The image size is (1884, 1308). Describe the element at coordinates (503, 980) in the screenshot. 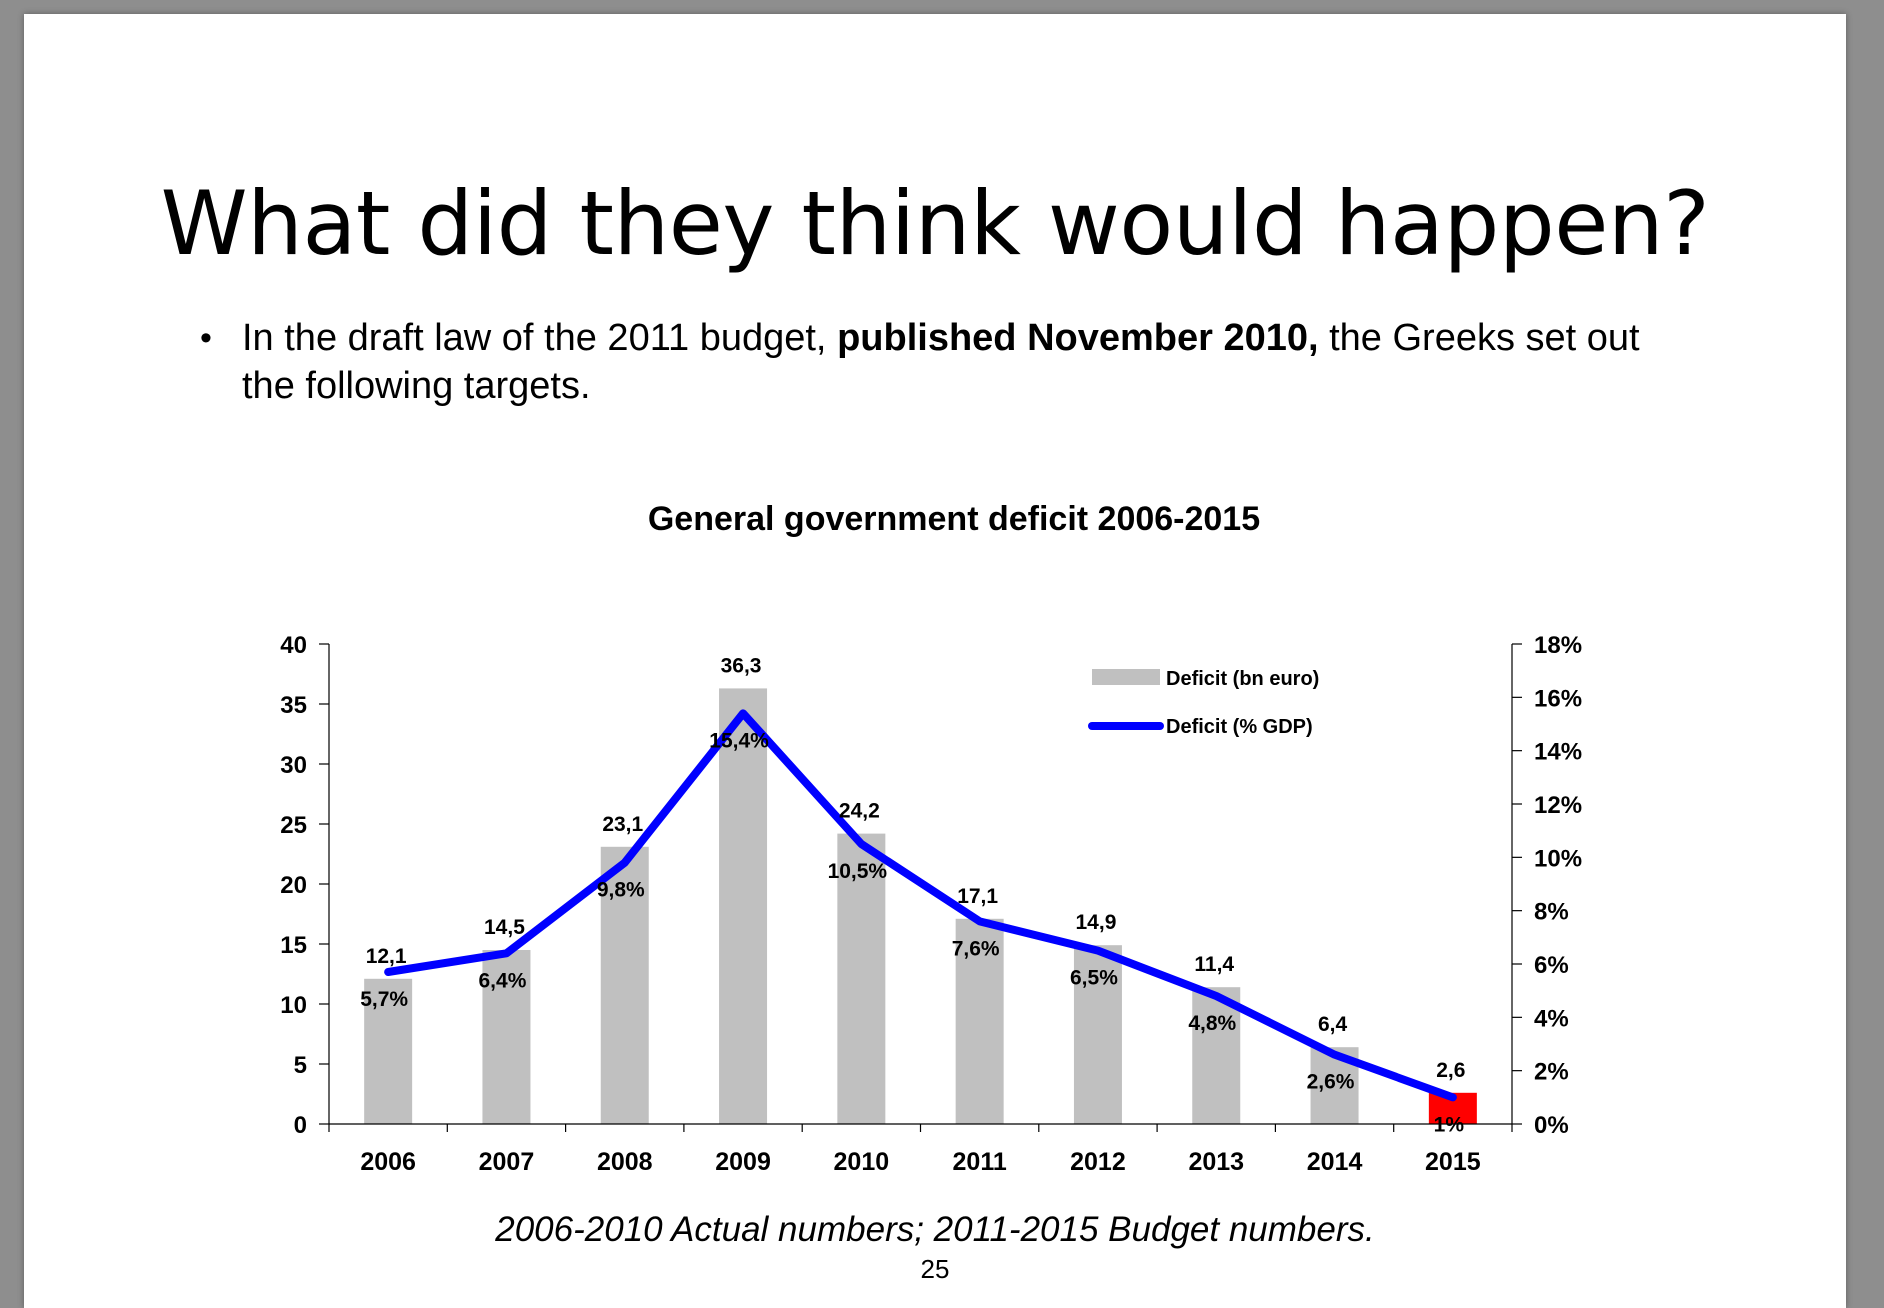

I see `line-value-label: 6,4%` at that location.